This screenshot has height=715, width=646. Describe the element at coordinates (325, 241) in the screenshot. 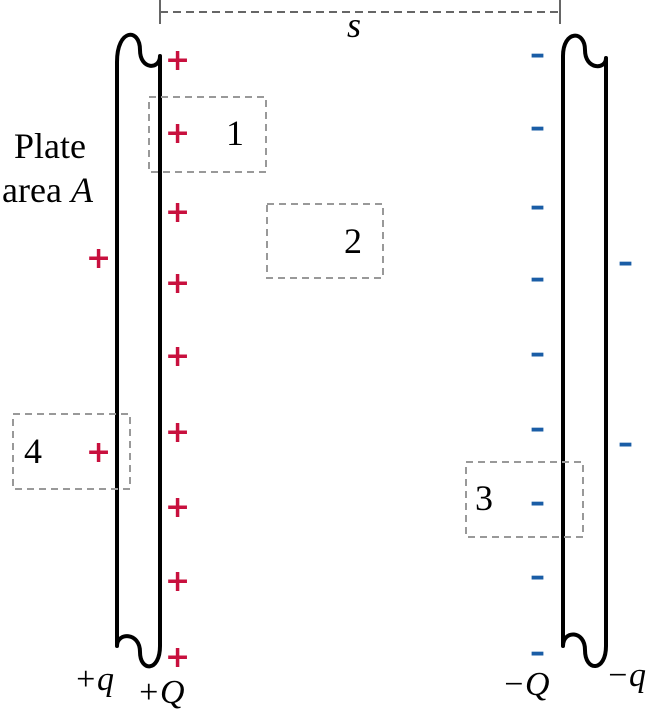

I see `region-2-box` at that location.